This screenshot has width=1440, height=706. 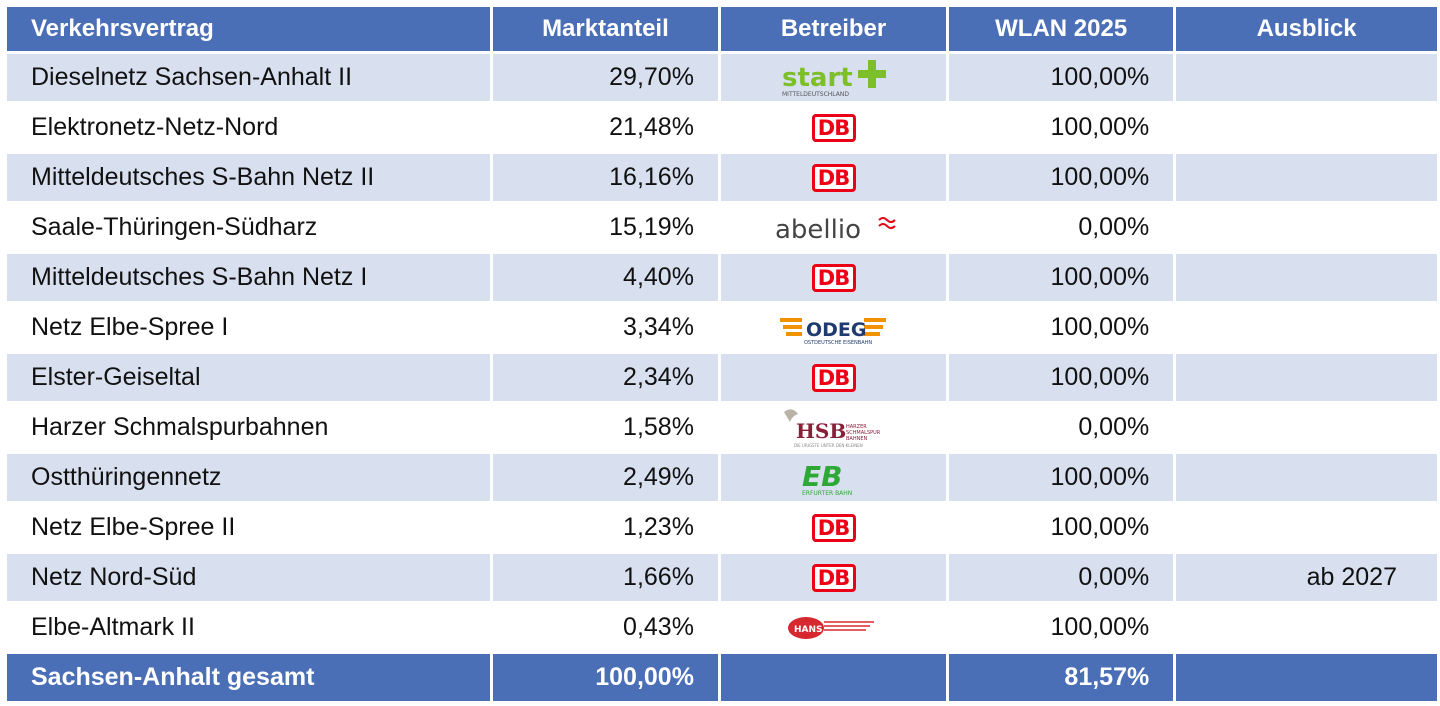 What do you see at coordinates (605, 627) in the screenshot?
I see `share-cell: 0,43%` at bounding box center [605, 627].